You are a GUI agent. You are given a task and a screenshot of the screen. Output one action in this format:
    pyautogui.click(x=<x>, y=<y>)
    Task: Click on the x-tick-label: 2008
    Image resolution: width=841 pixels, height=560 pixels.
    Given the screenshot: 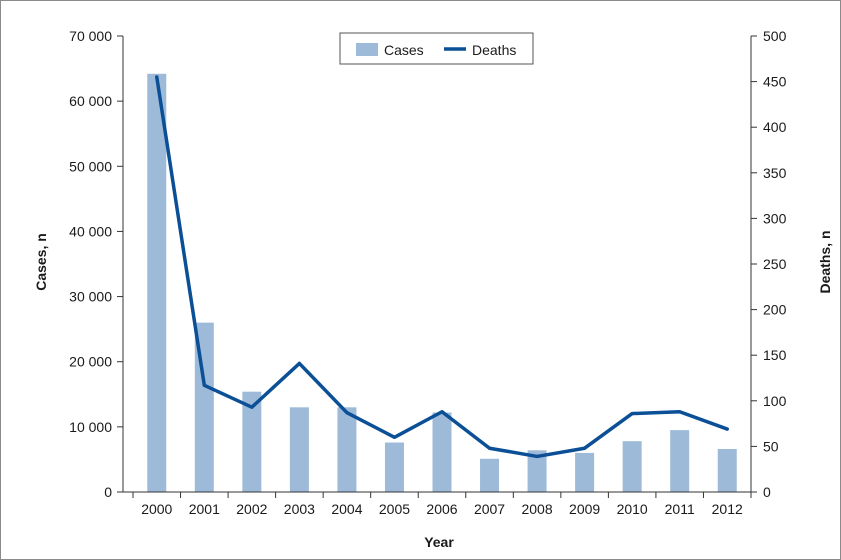 What is the action you would take?
    pyautogui.click(x=536, y=509)
    